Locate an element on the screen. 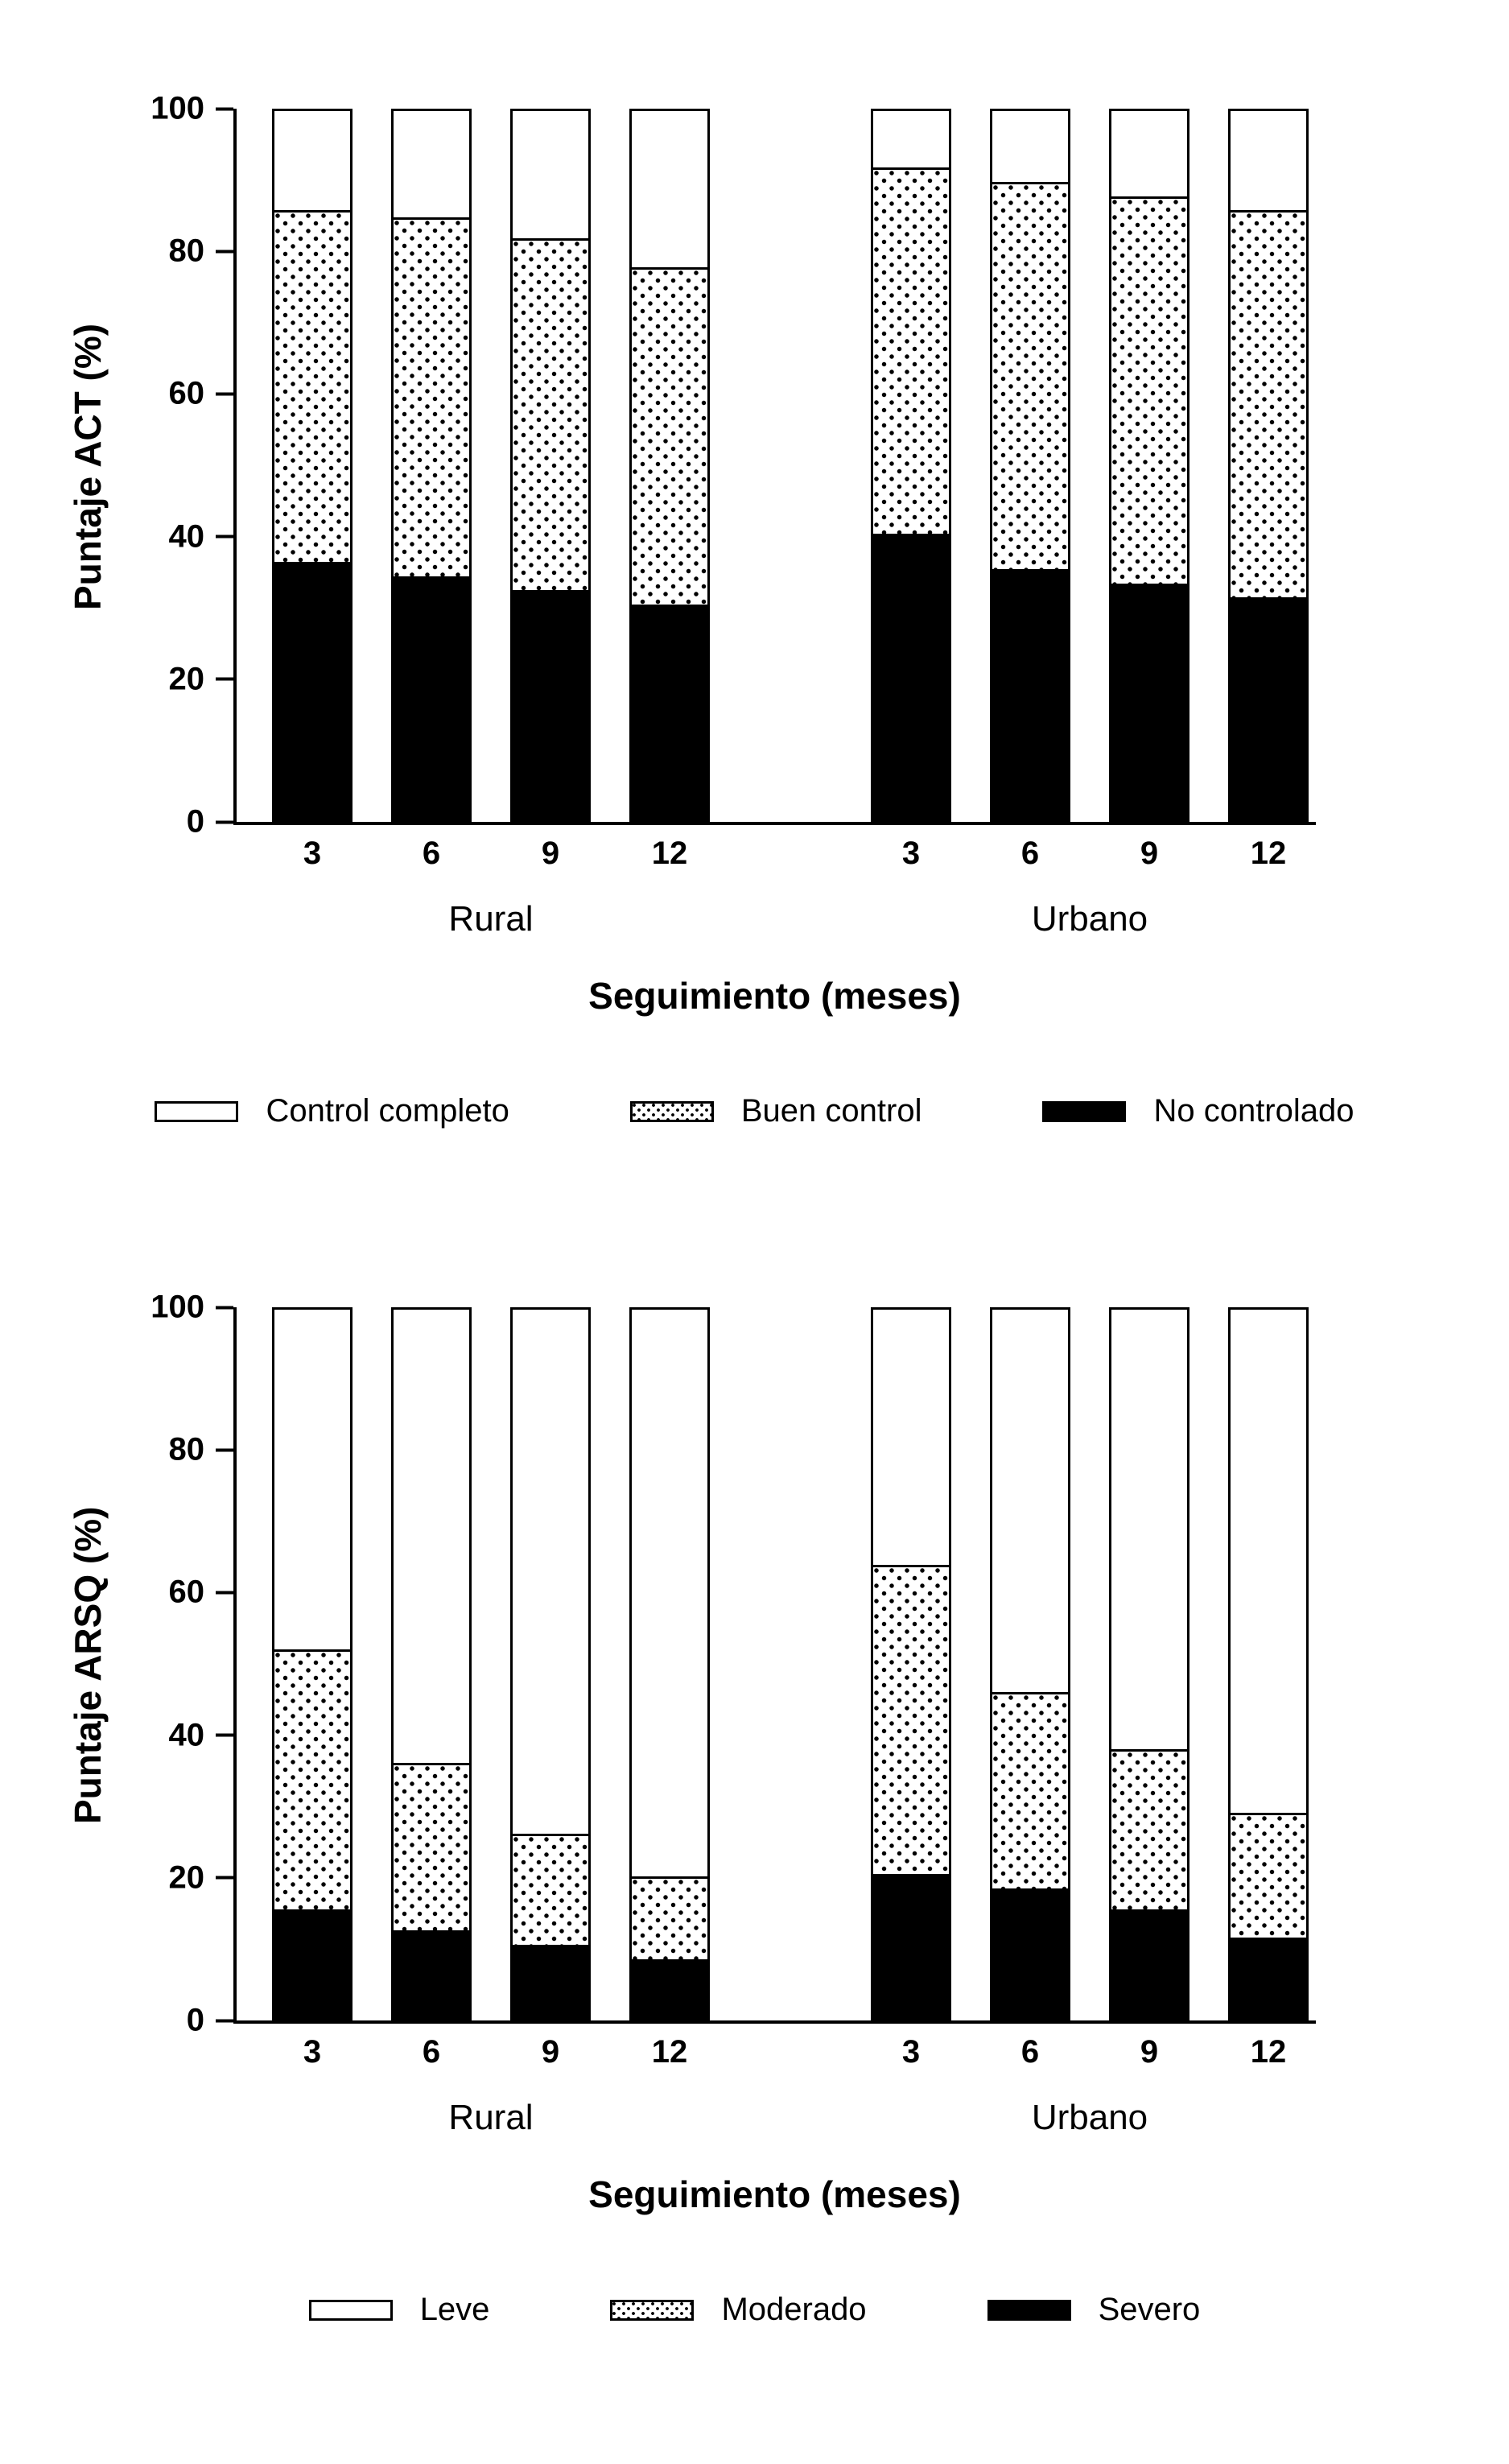 The image size is (1509, 2464). group-label: Rural is located at coordinates (491, 2117).